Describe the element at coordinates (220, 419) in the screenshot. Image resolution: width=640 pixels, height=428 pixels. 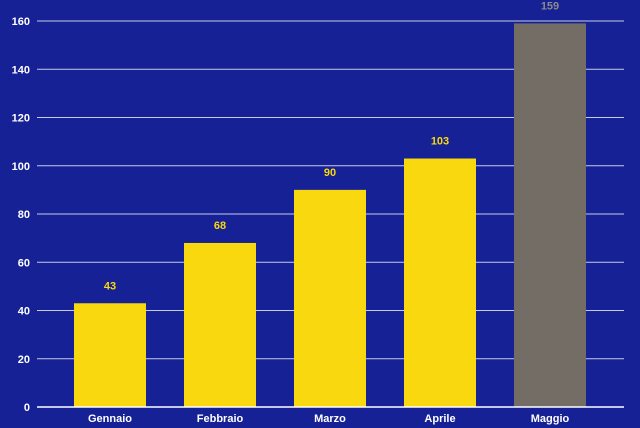
I see `x-tick-label: Febbraio` at that location.